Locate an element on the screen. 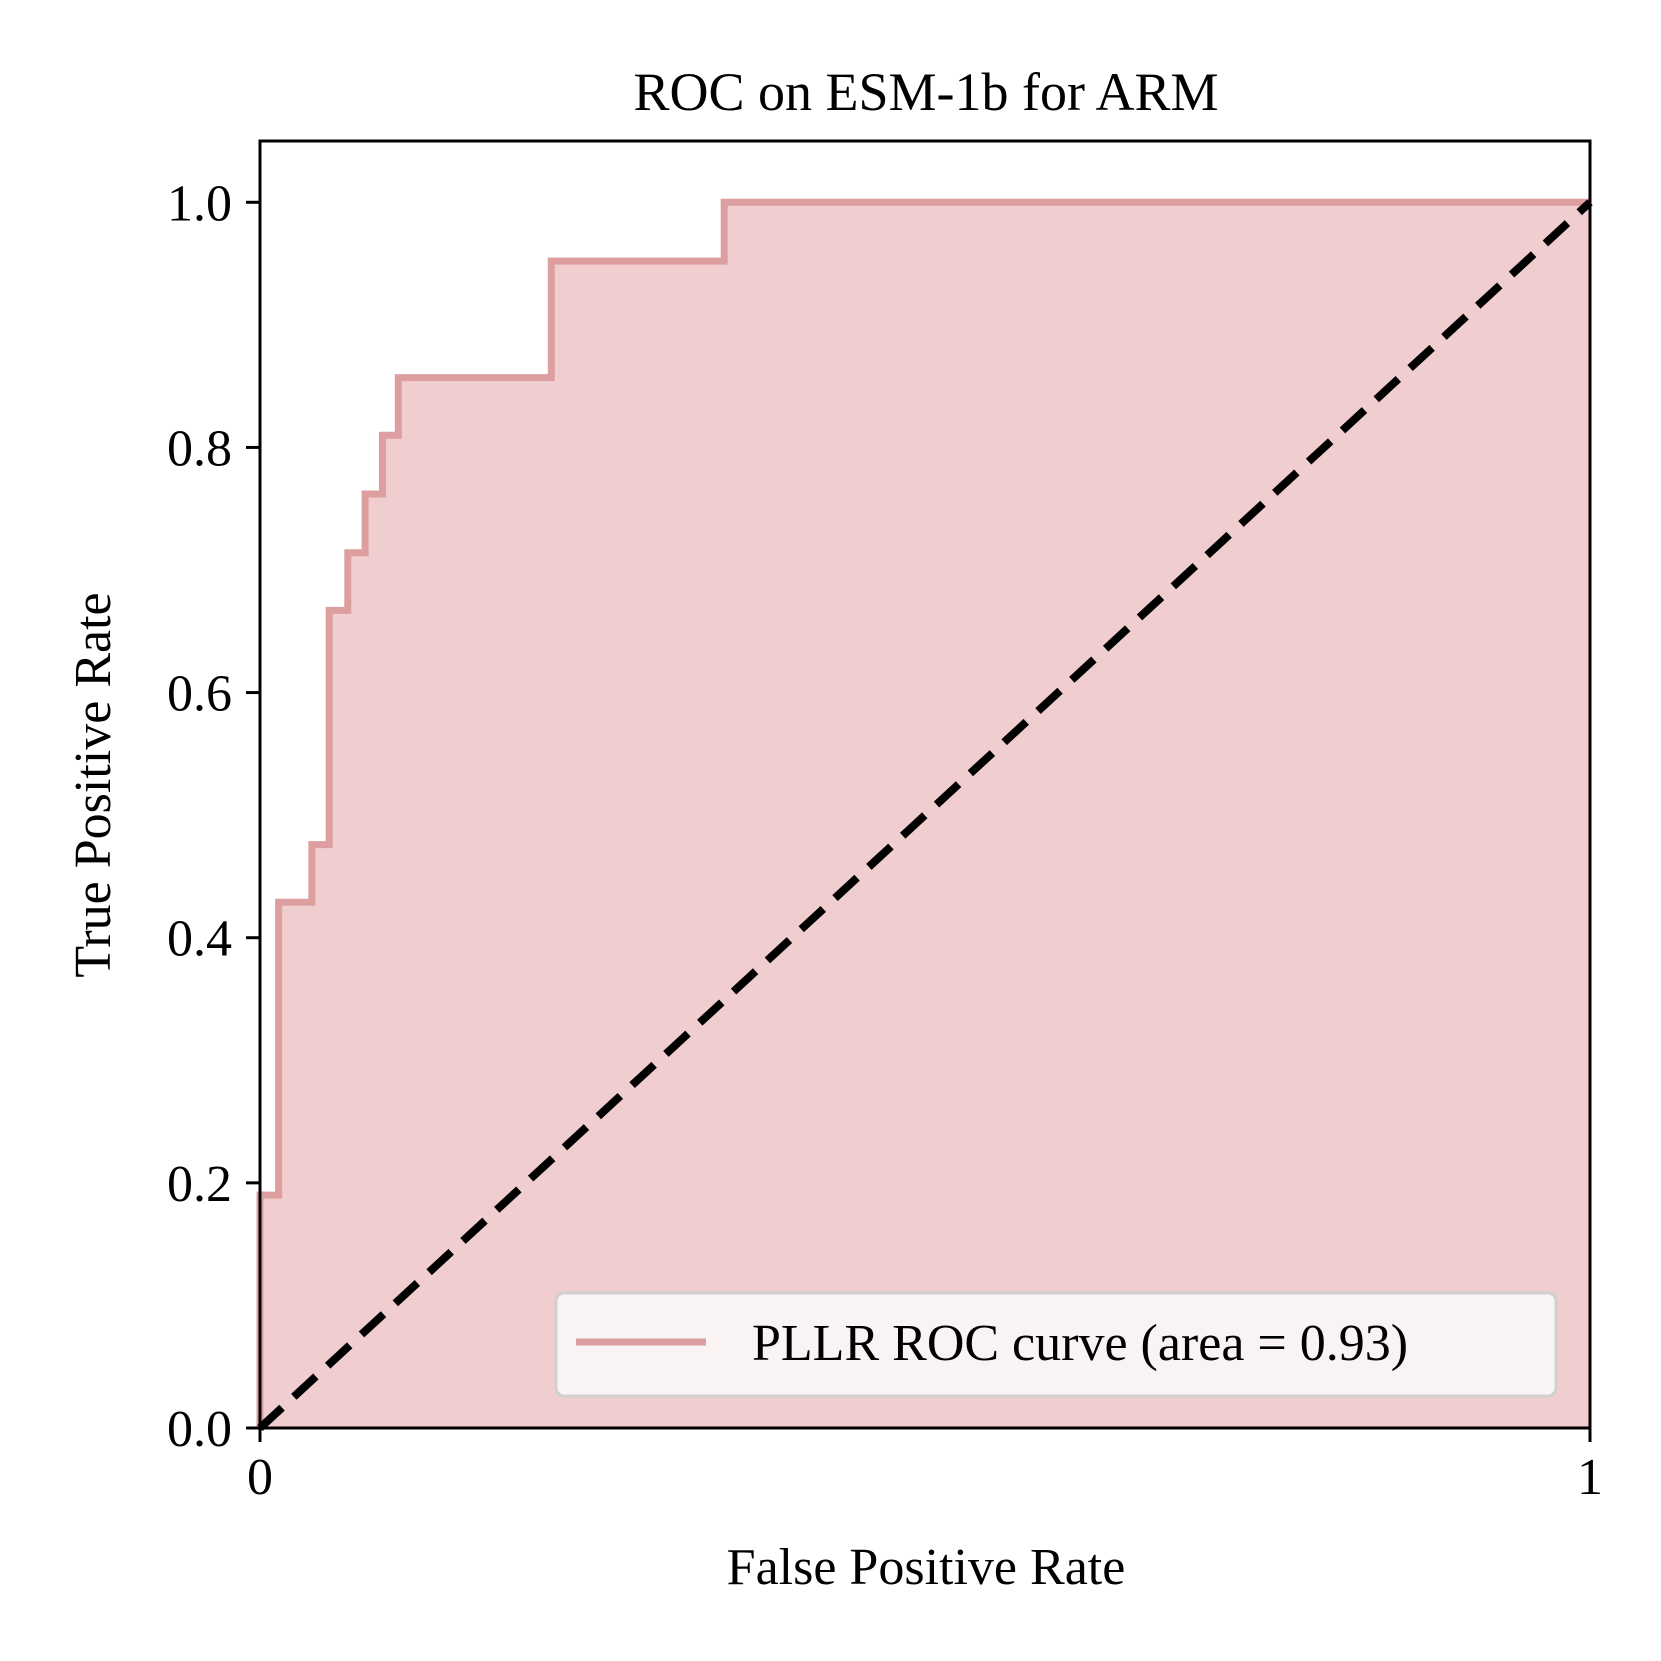 Image resolution: width=1661 pixels, height=1661 pixels. legend-label: PLLR ROC curve (area = 0.93) is located at coordinates (1080, 1343).